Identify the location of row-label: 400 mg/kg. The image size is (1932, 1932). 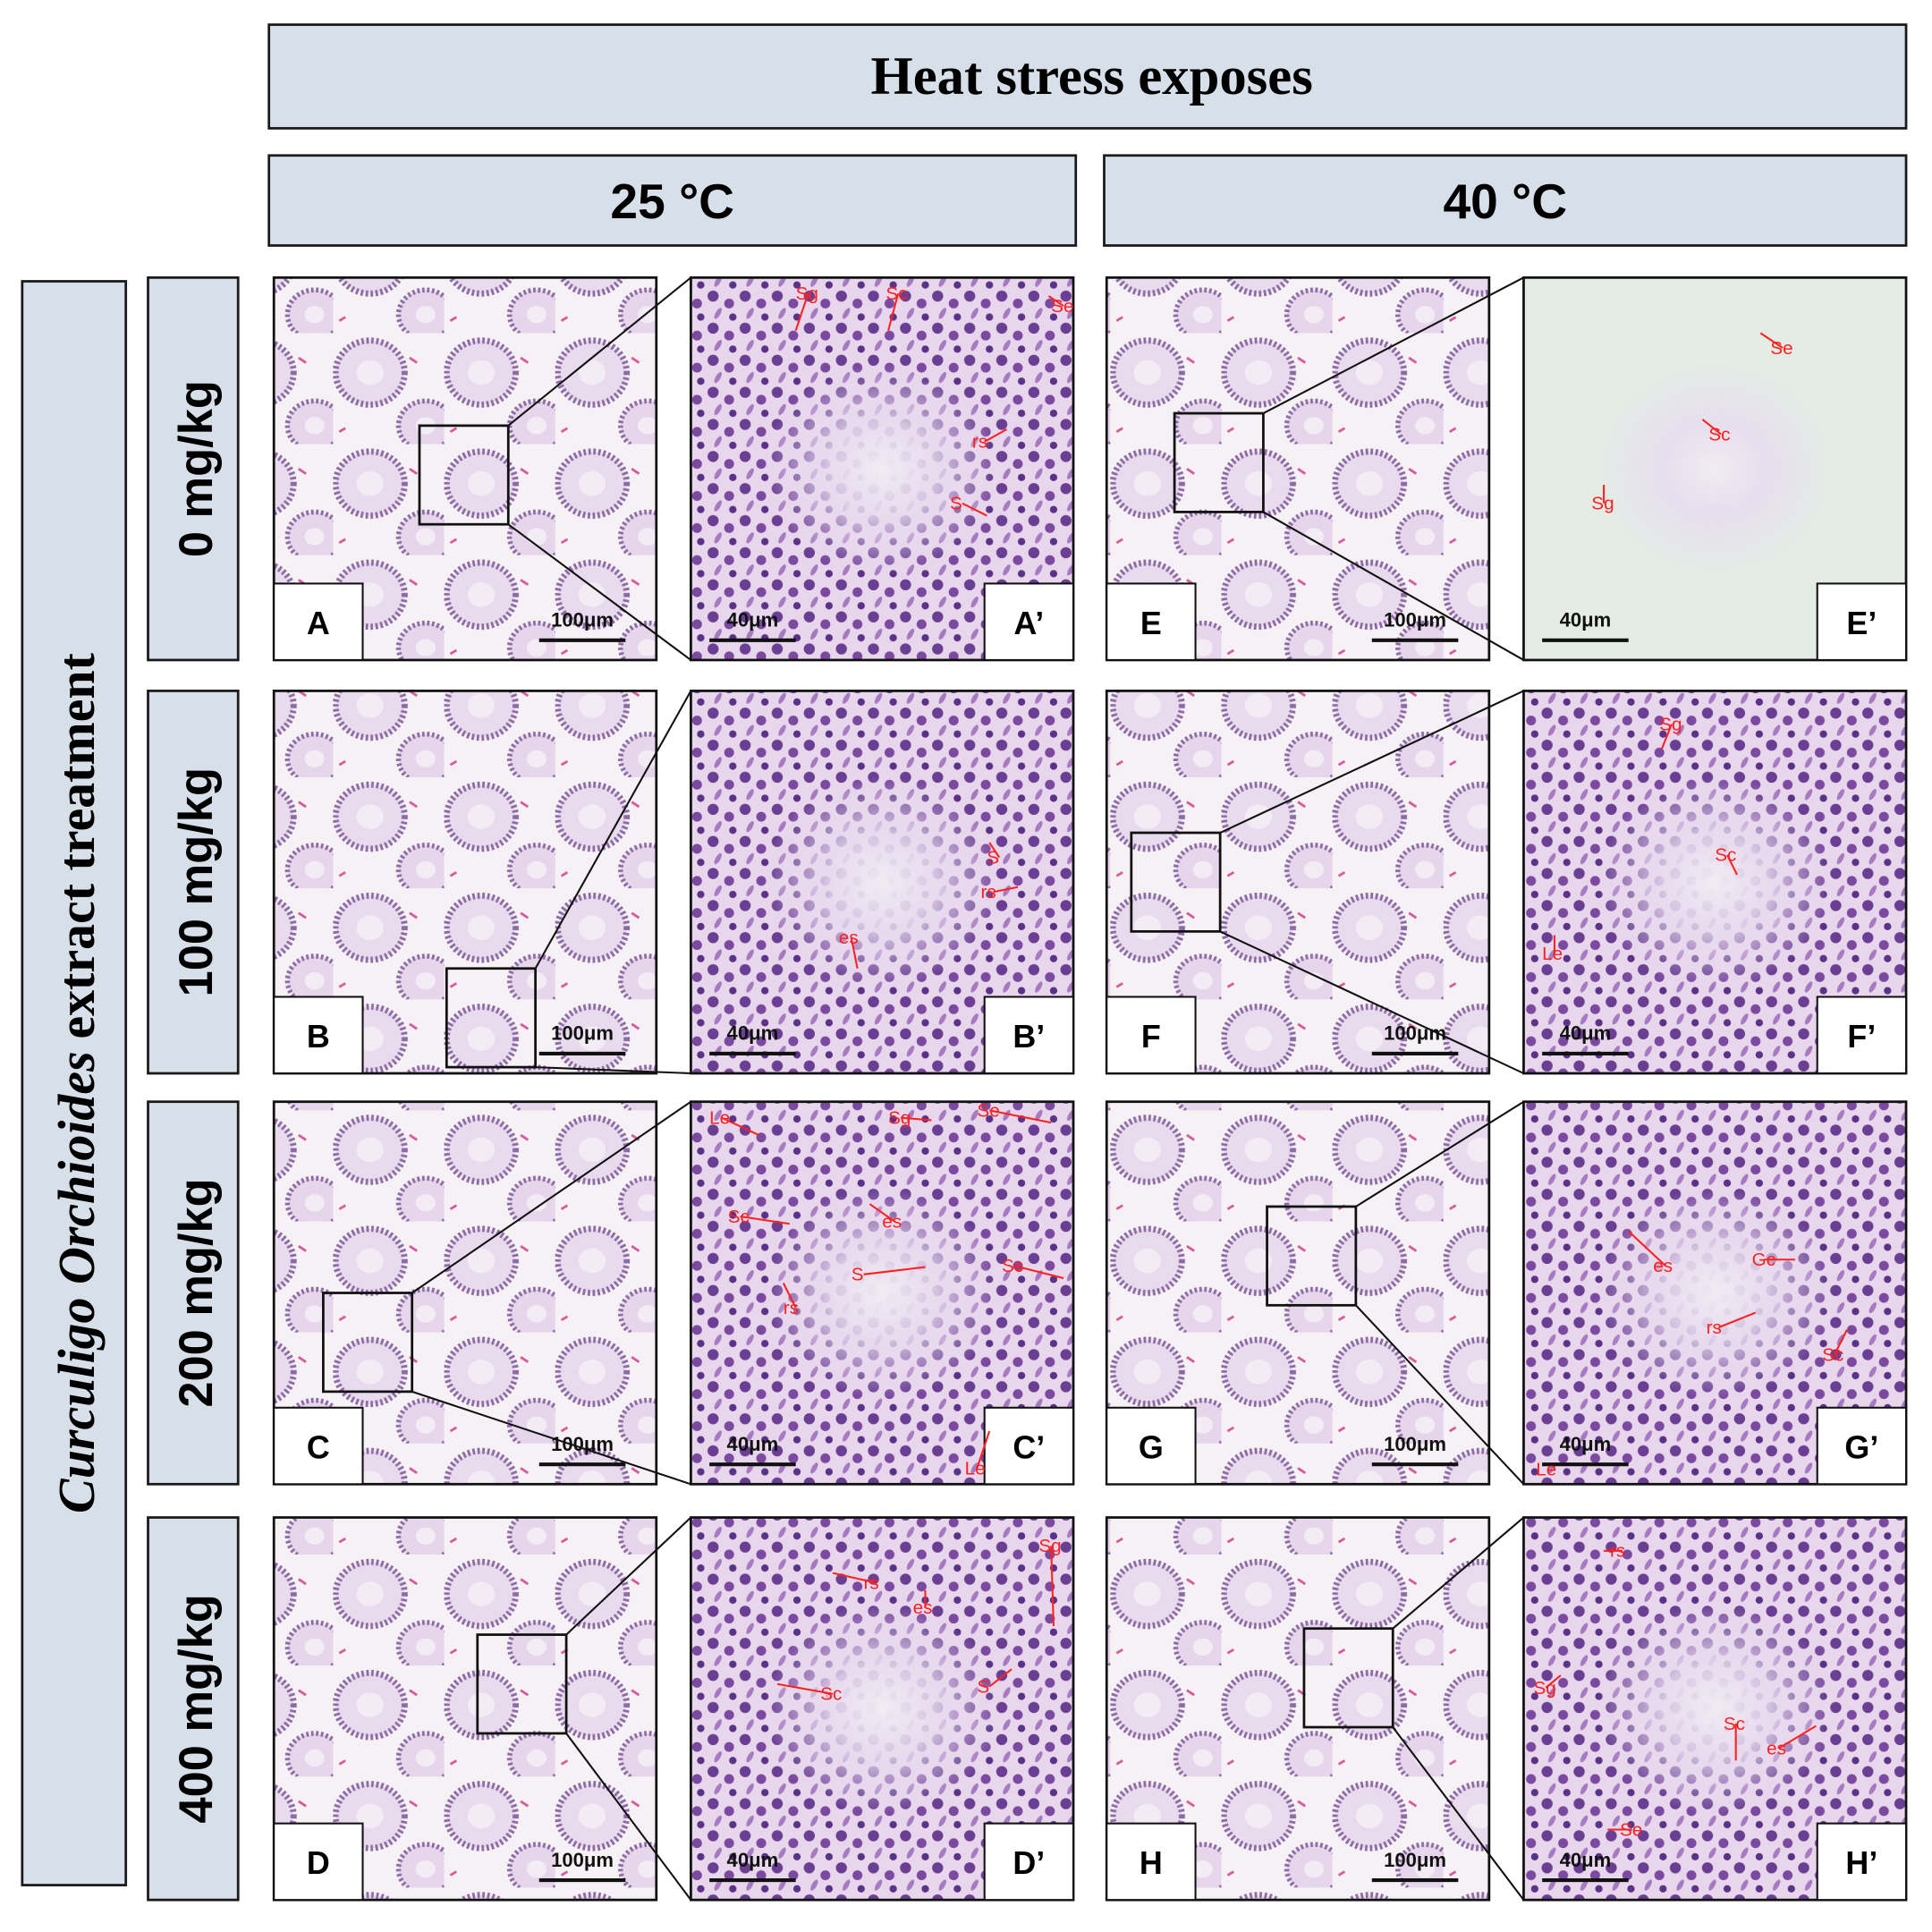
(197, 1708).